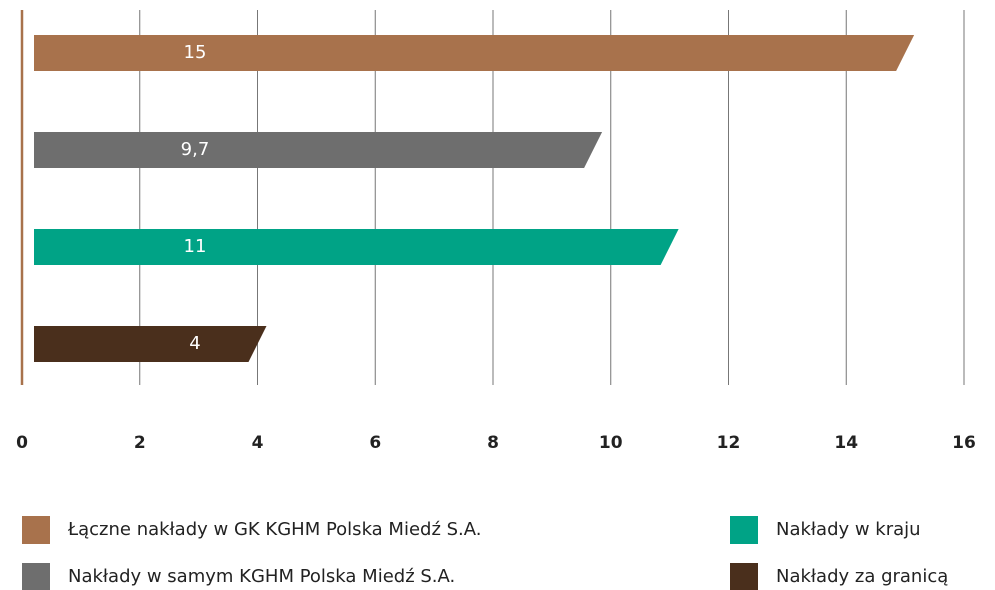 The height and width of the screenshot is (590, 995). What do you see at coordinates (846, 443) in the screenshot?
I see `x-tick-label: 14` at bounding box center [846, 443].